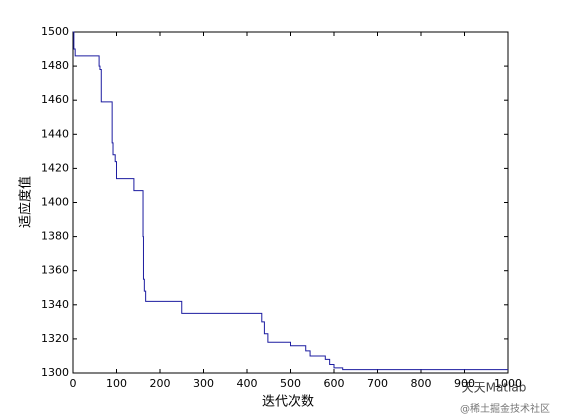  I want to click on y-tick-label: 1480, so click(55, 65).